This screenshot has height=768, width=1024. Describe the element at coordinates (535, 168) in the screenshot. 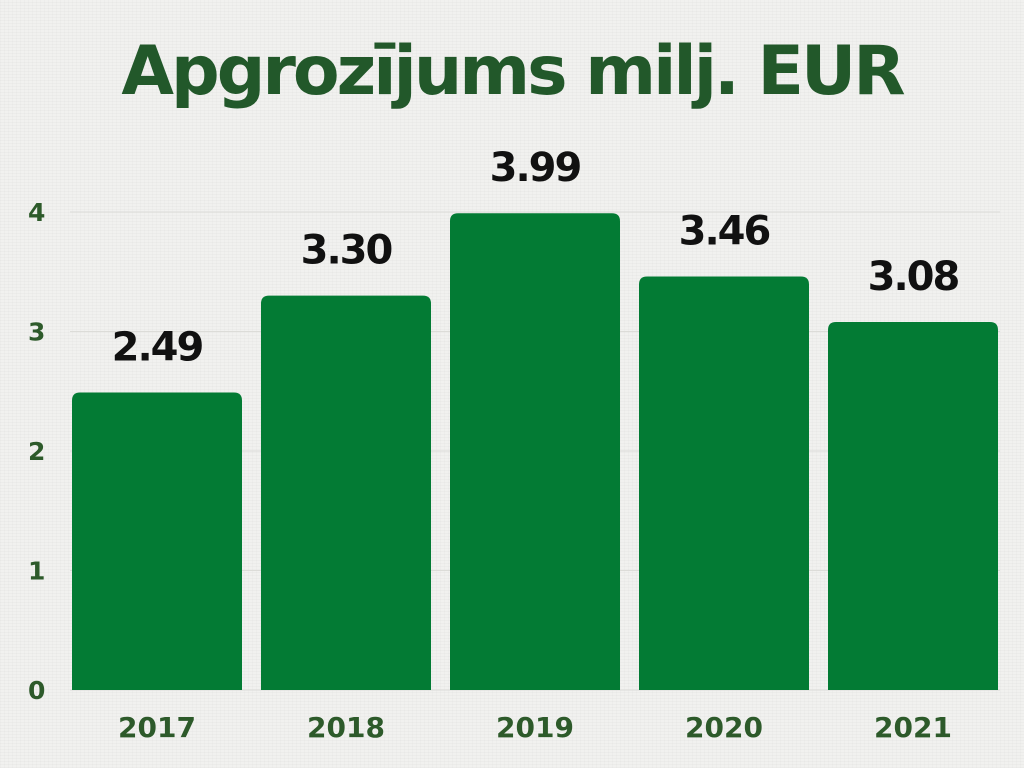

I see `data-label-2019: 3.99` at that location.